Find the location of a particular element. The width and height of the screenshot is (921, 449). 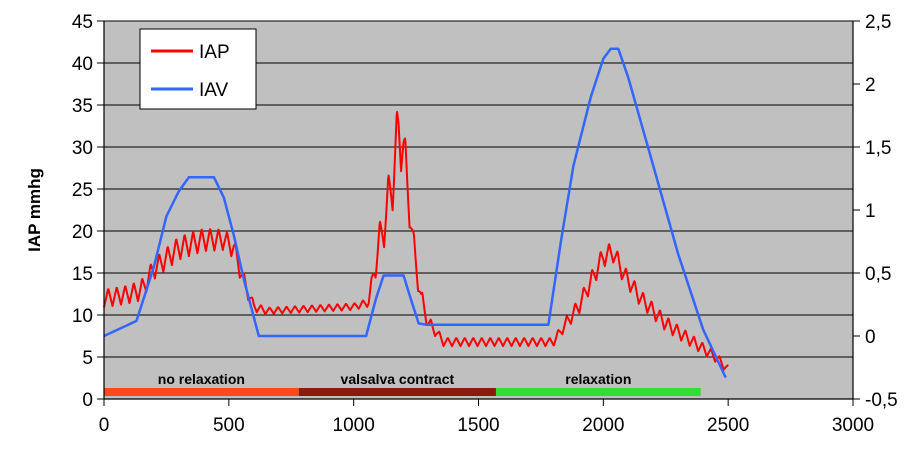

x-tick-label: 0 is located at coordinates (104, 425).